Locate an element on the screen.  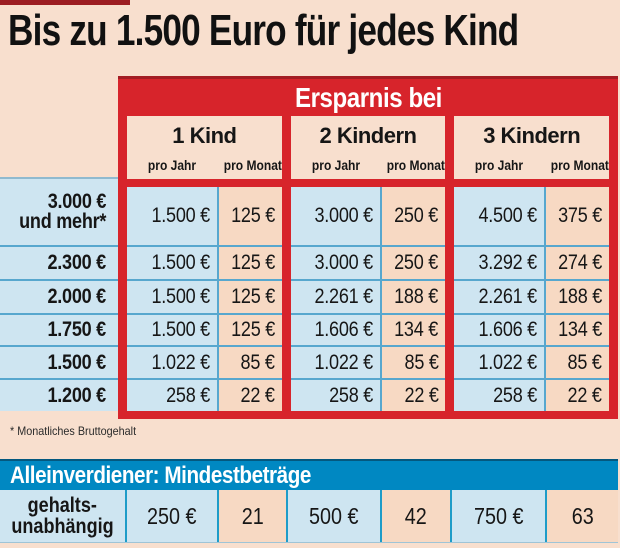
bottom-cell: 750 € is located at coordinates (498, 516).